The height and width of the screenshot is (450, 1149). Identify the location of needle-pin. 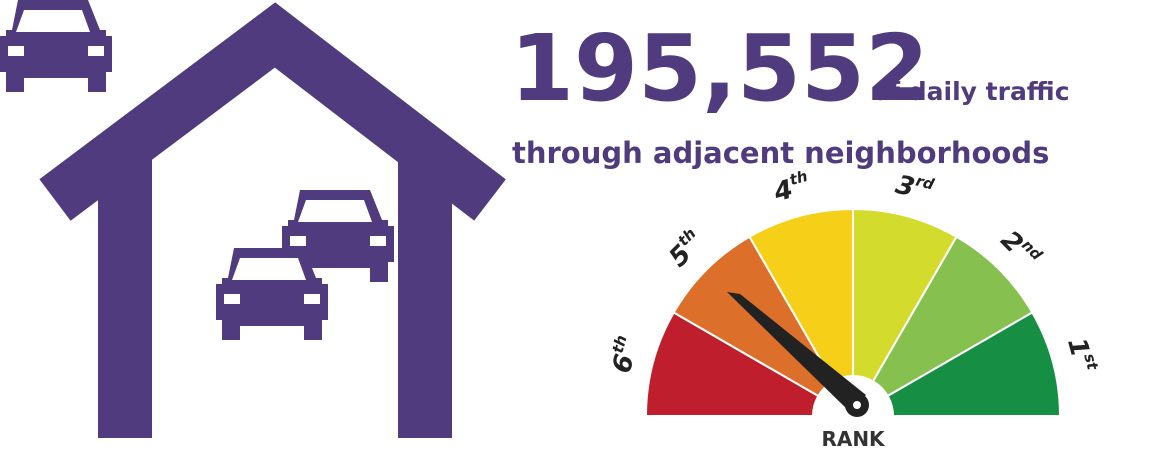
(857, 405).